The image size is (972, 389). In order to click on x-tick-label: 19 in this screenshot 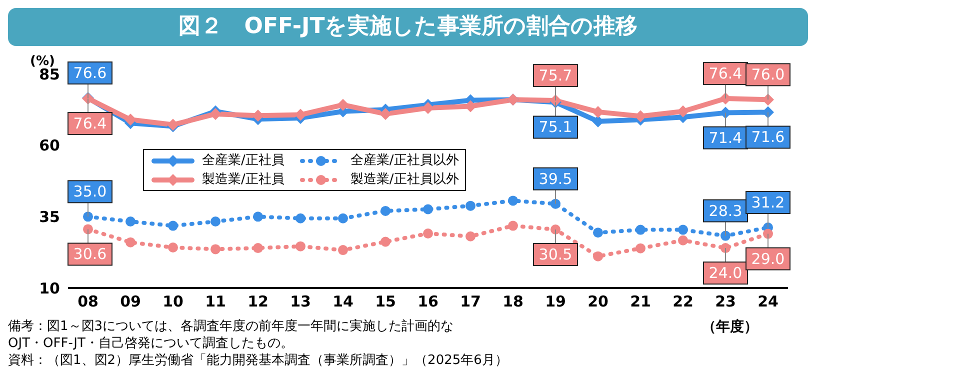, I will do `click(555, 301)`.